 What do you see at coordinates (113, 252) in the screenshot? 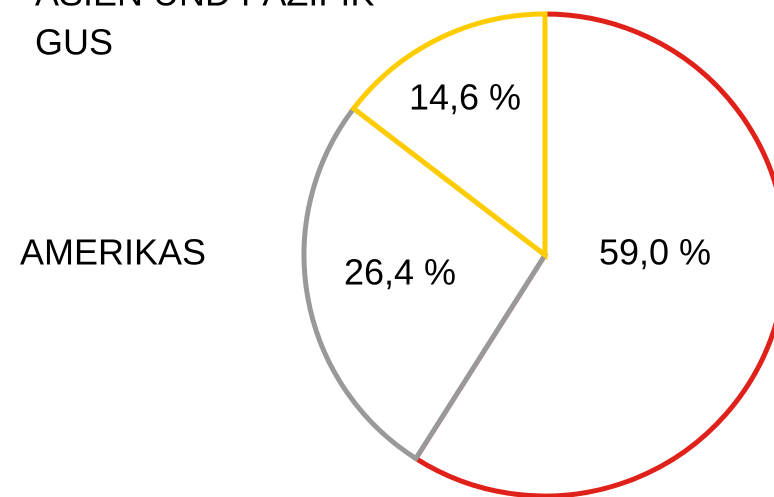
I see `category-label: AMERIKAS` at bounding box center [113, 252].